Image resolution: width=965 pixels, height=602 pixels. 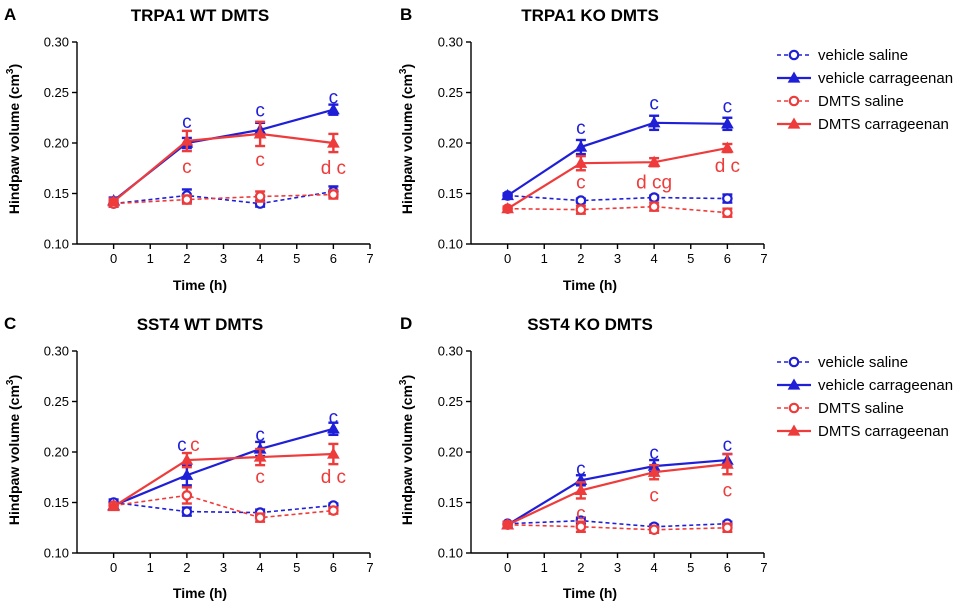 I want to click on legend-label: DMTS carrageenan, so click(x=883, y=124).